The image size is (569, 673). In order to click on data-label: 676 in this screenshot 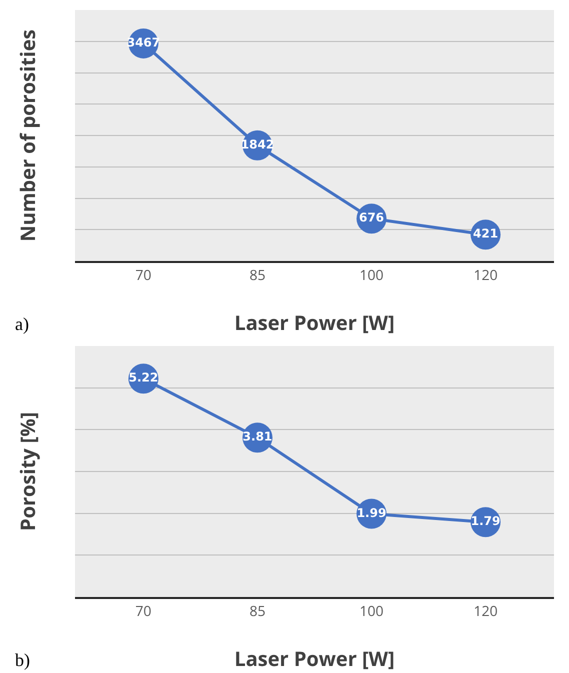, I will do `click(371, 217)`.